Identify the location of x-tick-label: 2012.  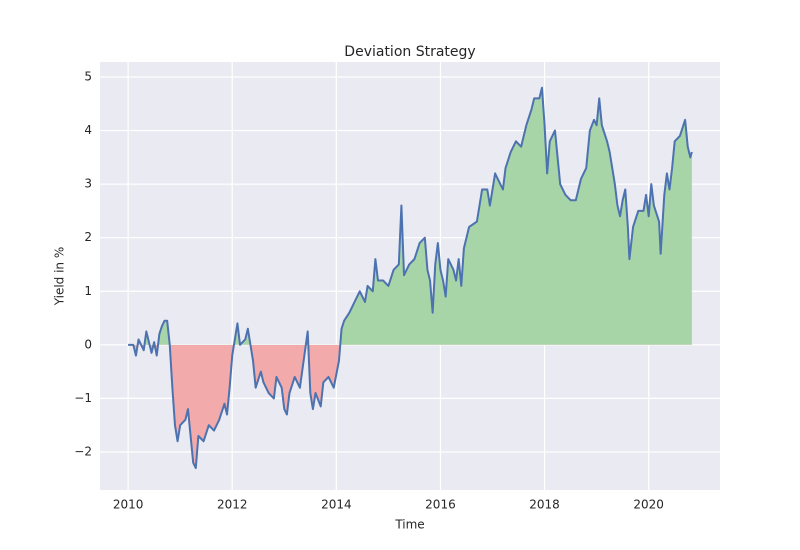
(232, 505).